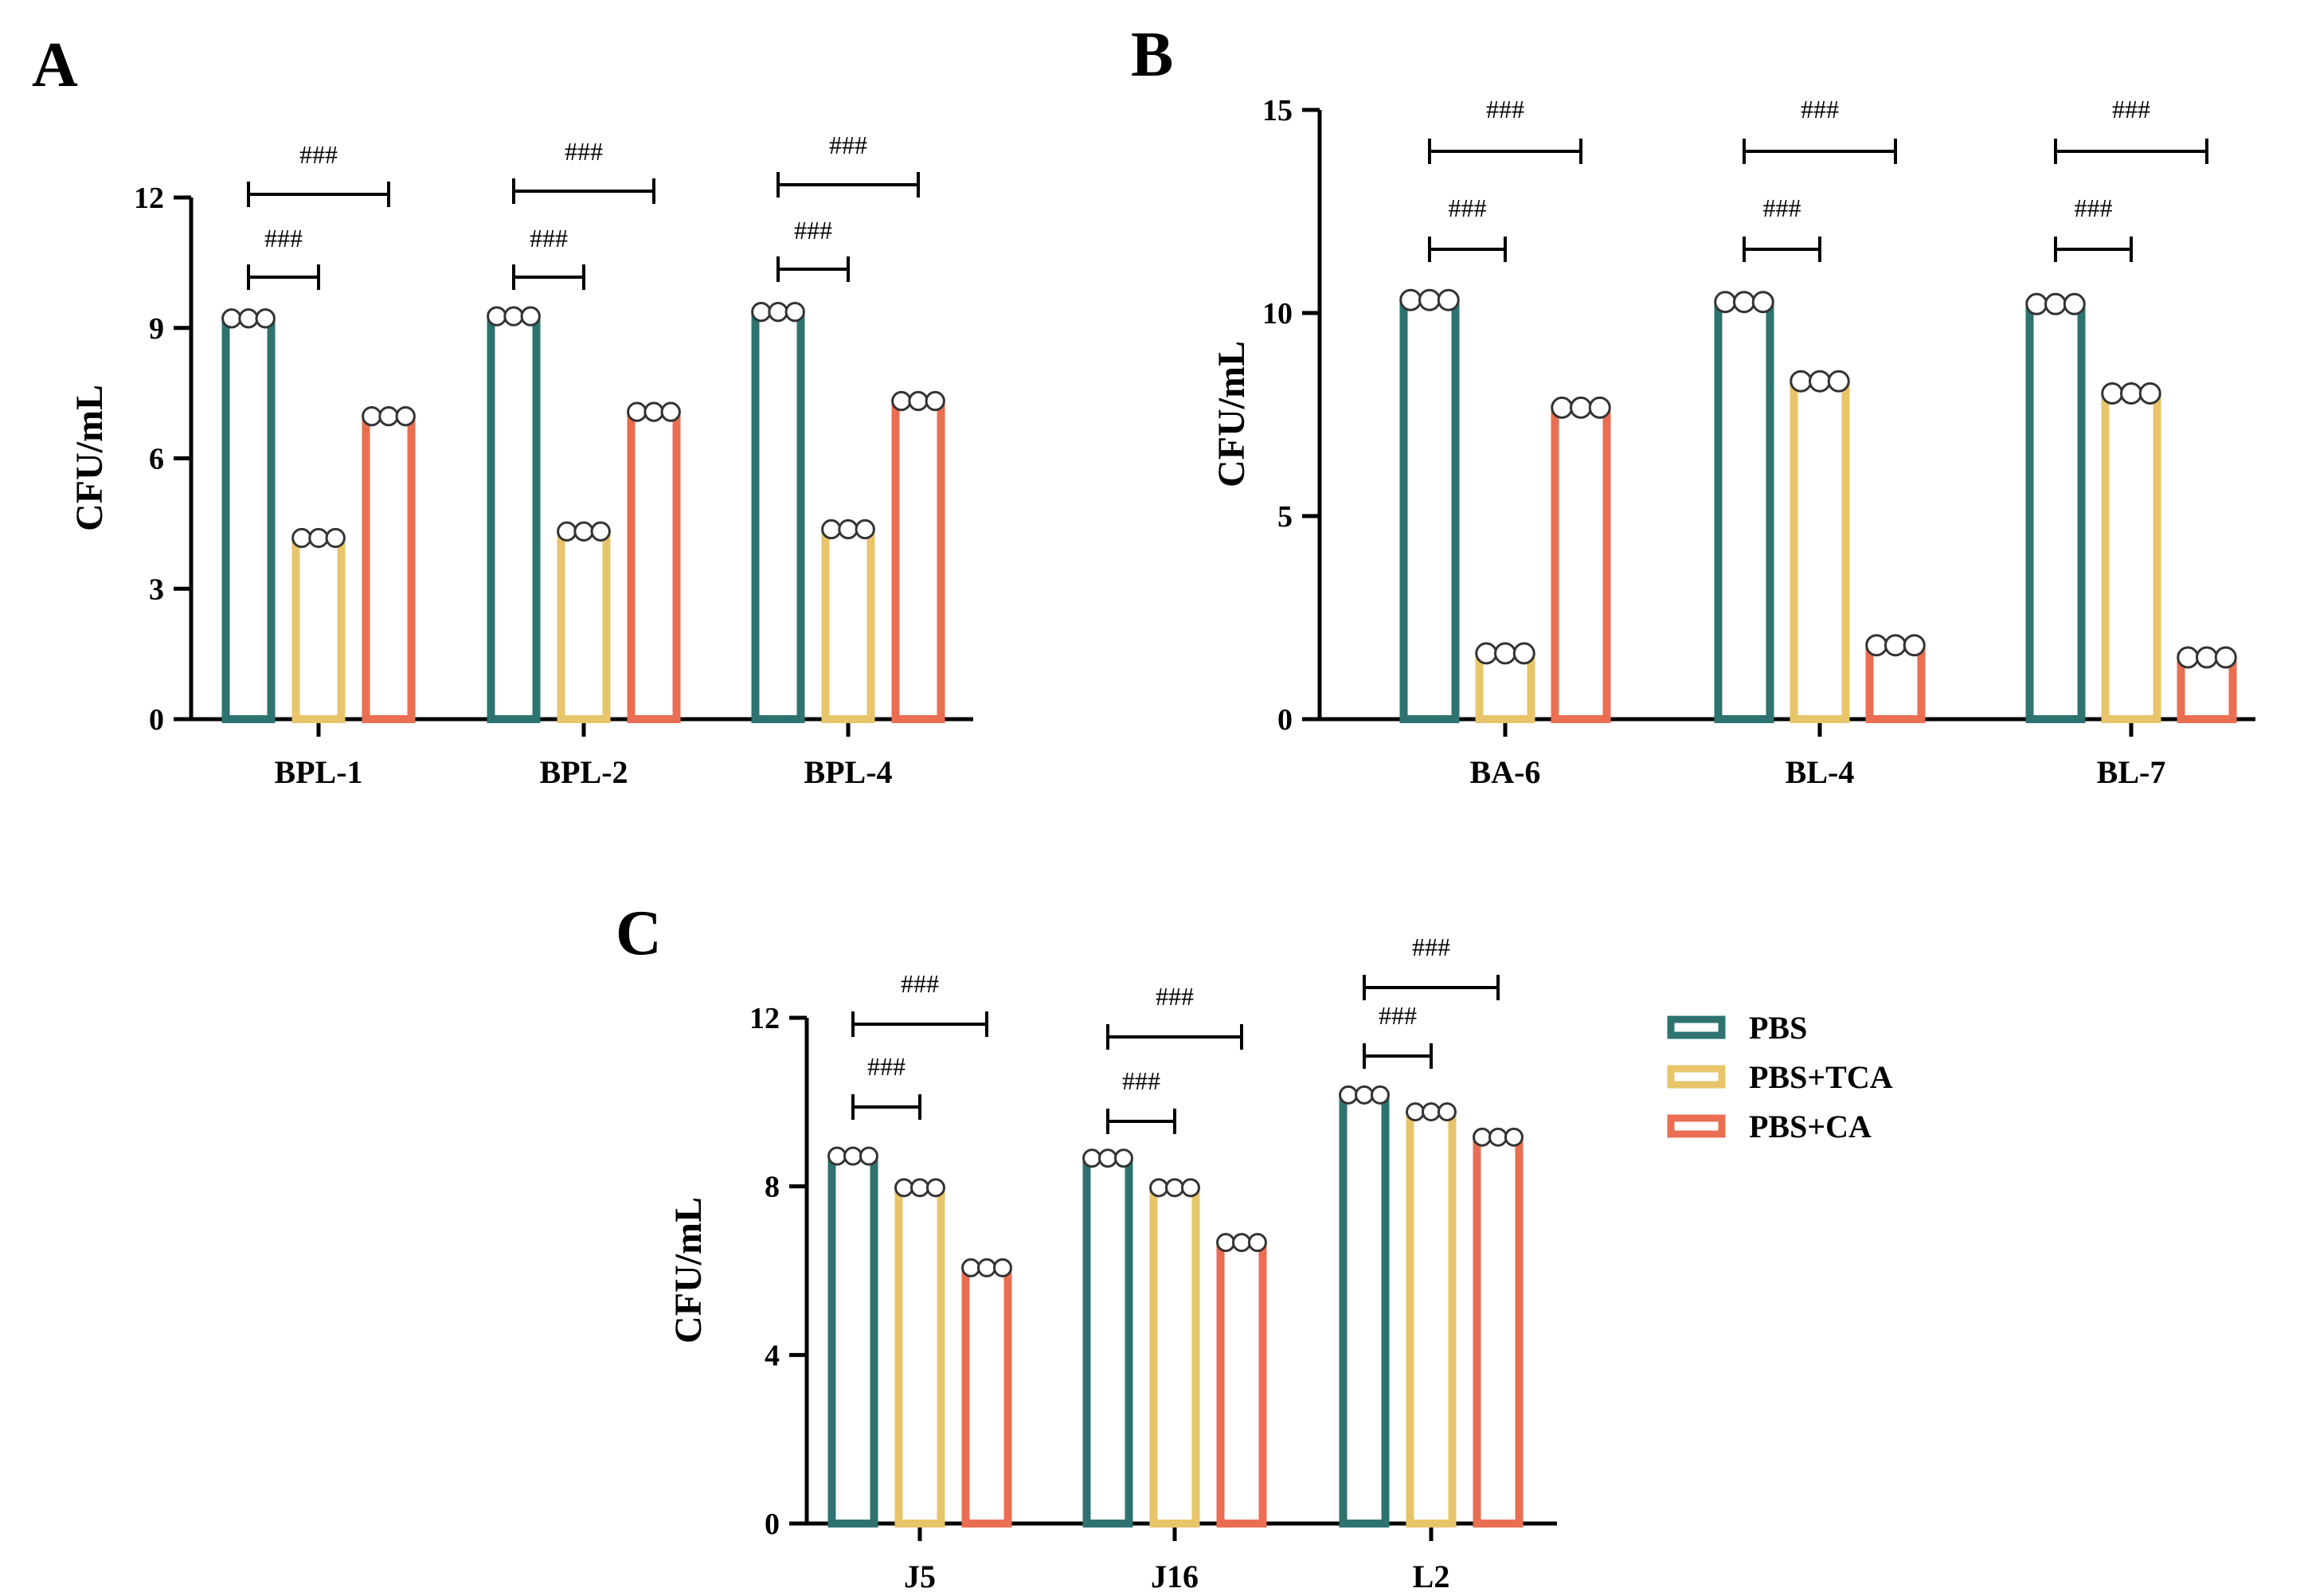 The height and width of the screenshot is (1596, 2304). I want to click on y-tick-label: 6, so click(156, 459).